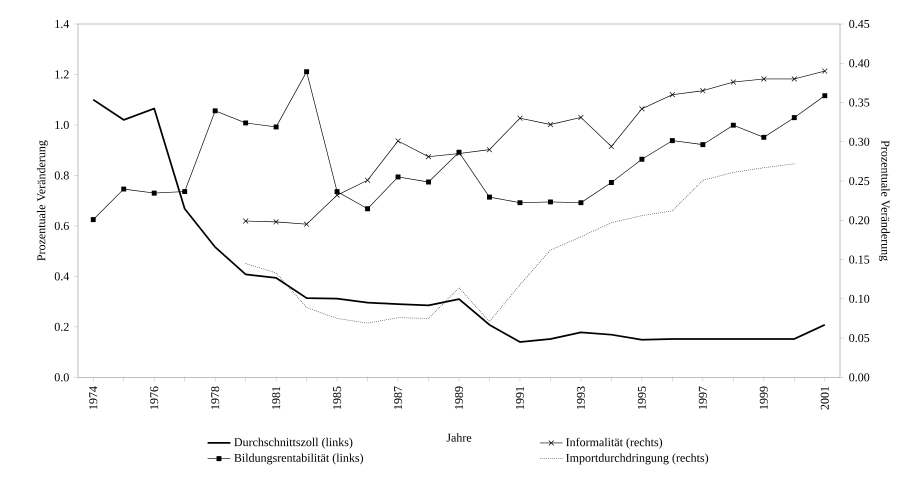 The width and height of the screenshot is (923, 496). I want to click on y2-tick-label: 0.10, so click(859, 298).